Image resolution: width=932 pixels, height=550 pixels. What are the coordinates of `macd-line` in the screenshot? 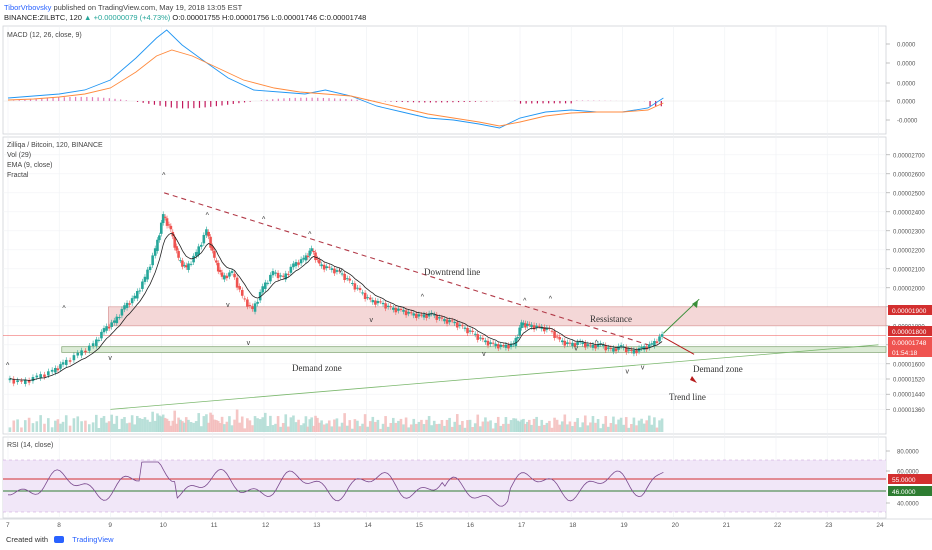 It's located at (335, 79).